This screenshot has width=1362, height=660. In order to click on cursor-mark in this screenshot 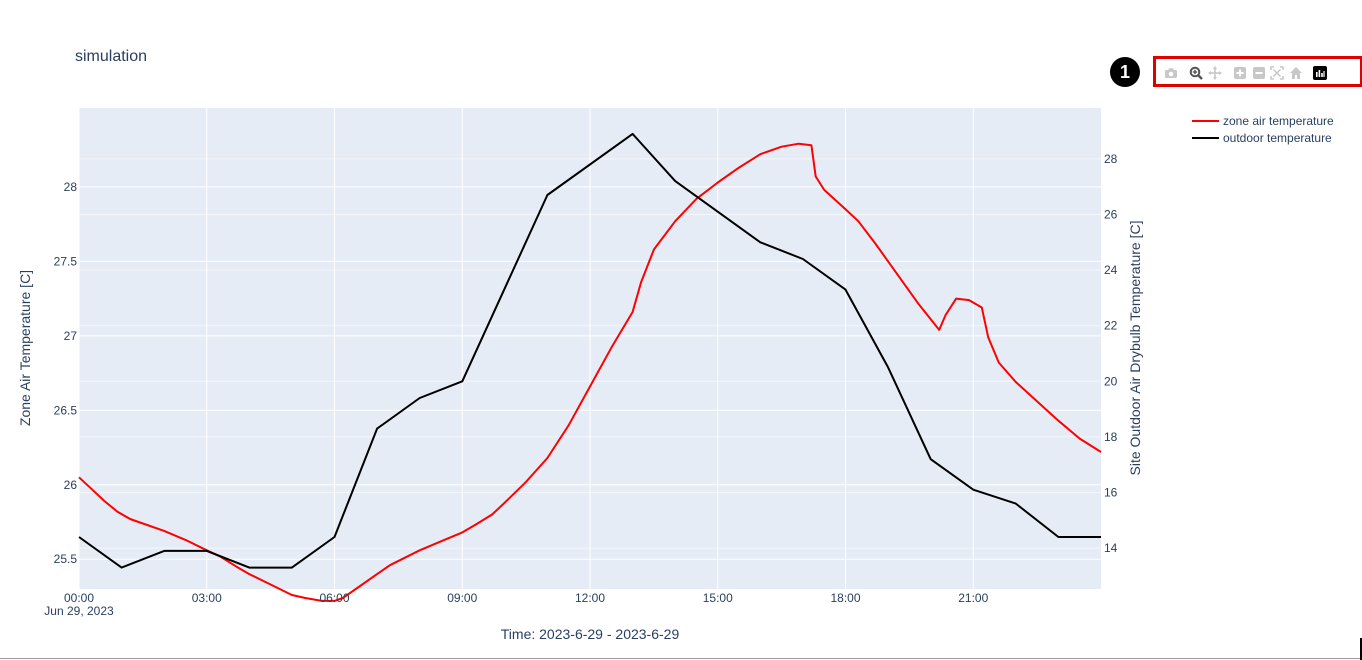, I will do `click(1361, 649)`.